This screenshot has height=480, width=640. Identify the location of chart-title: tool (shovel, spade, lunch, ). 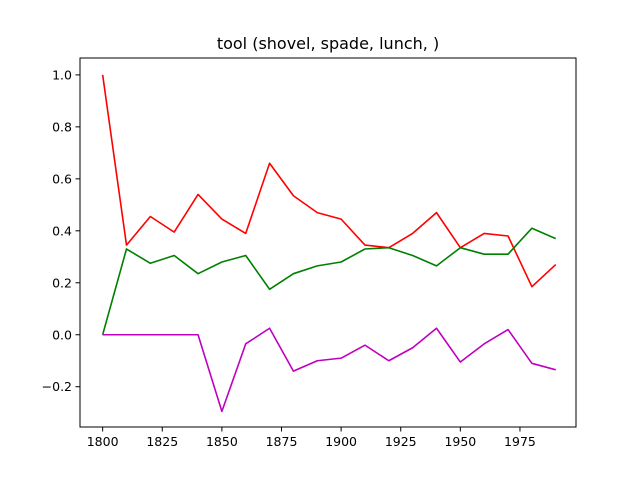
(328, 43).